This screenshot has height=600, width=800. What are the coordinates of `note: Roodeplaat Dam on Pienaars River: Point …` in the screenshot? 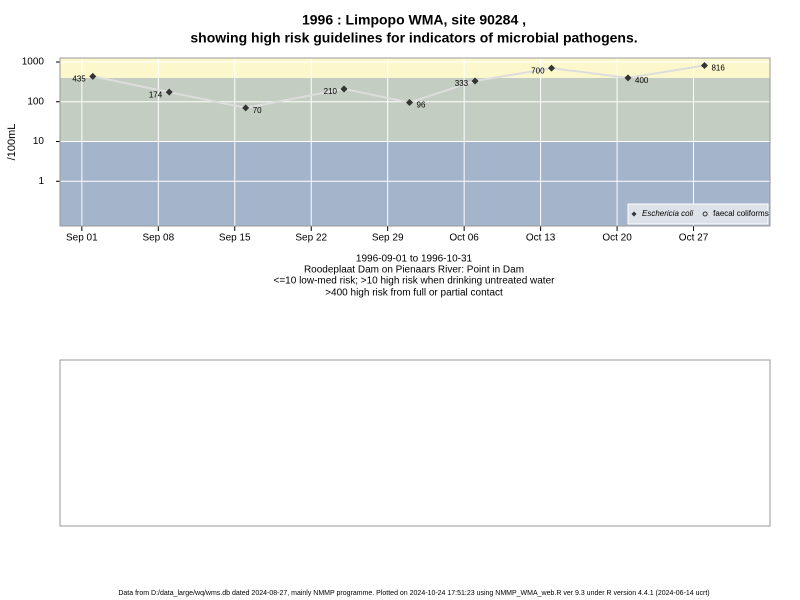 It's located at (414, 270).